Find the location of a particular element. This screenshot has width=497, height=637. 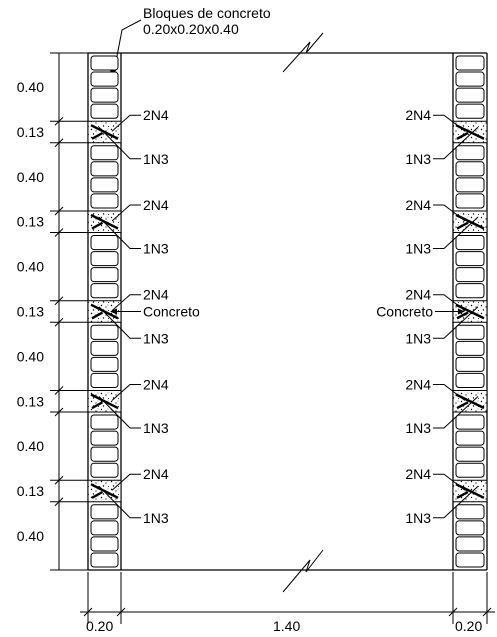

dim-middle-width: 1.40 is located at coordinates (286, 626).